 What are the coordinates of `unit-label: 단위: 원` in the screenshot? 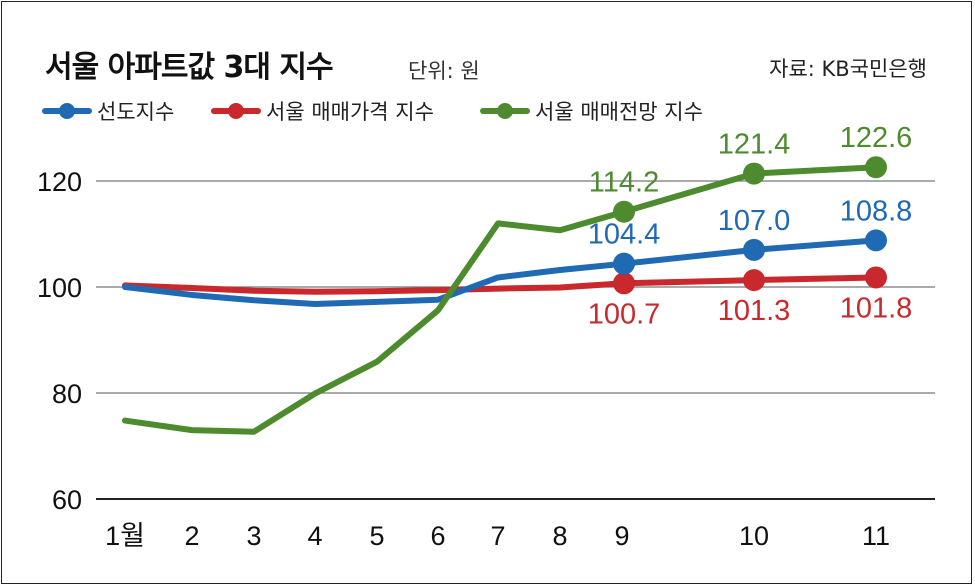 It's located at (444, 71).